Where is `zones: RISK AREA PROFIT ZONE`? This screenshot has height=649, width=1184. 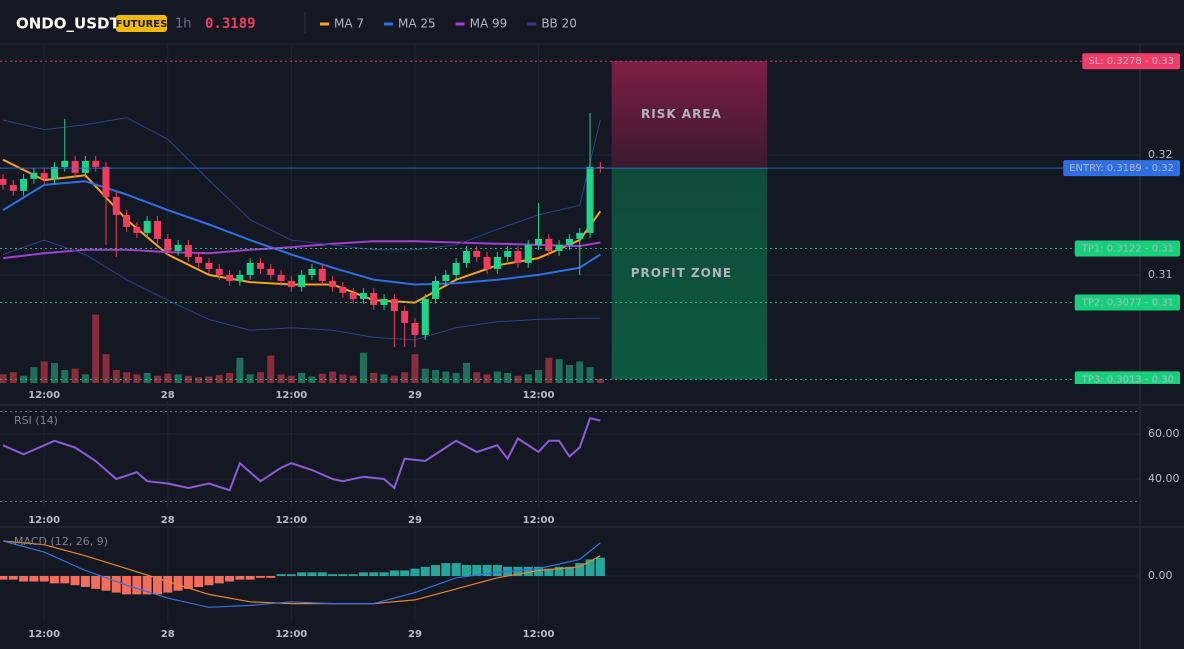 zones: RISK AREA PROFIT ZONE is located at coordinates (689, 220).